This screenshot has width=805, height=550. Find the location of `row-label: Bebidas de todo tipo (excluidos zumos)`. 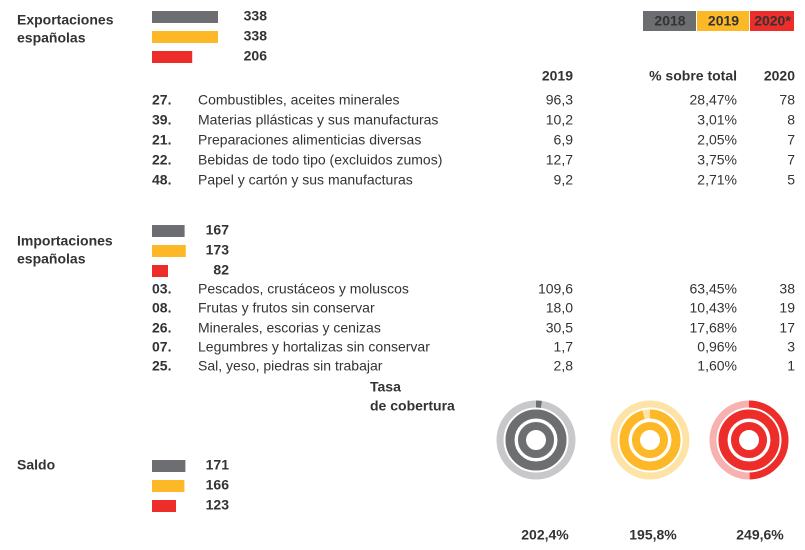

row-label: Bebidas de todo tipo (excluidos zumos) is located at coordinates (320, 160).